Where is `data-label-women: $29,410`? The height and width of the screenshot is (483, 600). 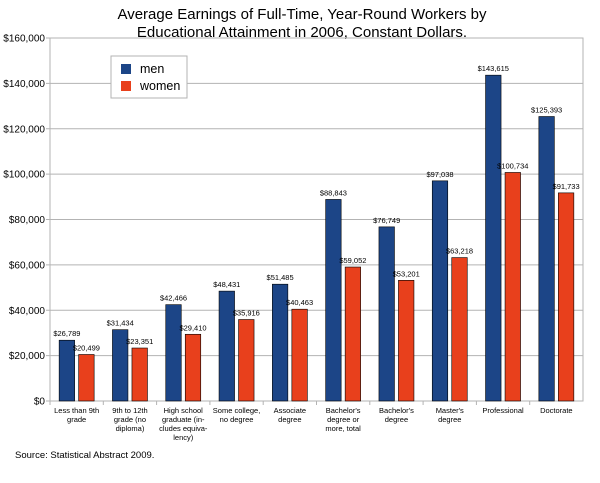
data-label-women: $29,410 is located at coordinates (192, 327).